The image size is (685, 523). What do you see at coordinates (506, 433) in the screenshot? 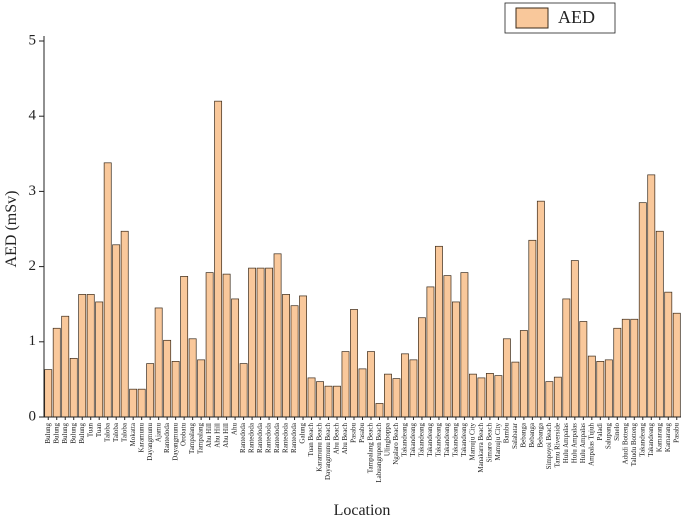
I see `x-tick-label: Bambu` at bounding box center [506, 433].